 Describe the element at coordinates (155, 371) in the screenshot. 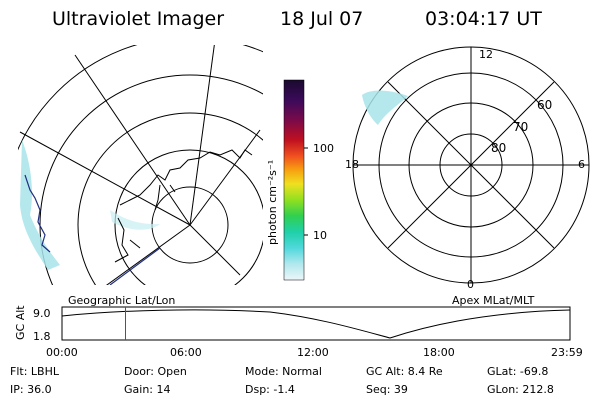

I see `status-door: Door: Open` at that location.